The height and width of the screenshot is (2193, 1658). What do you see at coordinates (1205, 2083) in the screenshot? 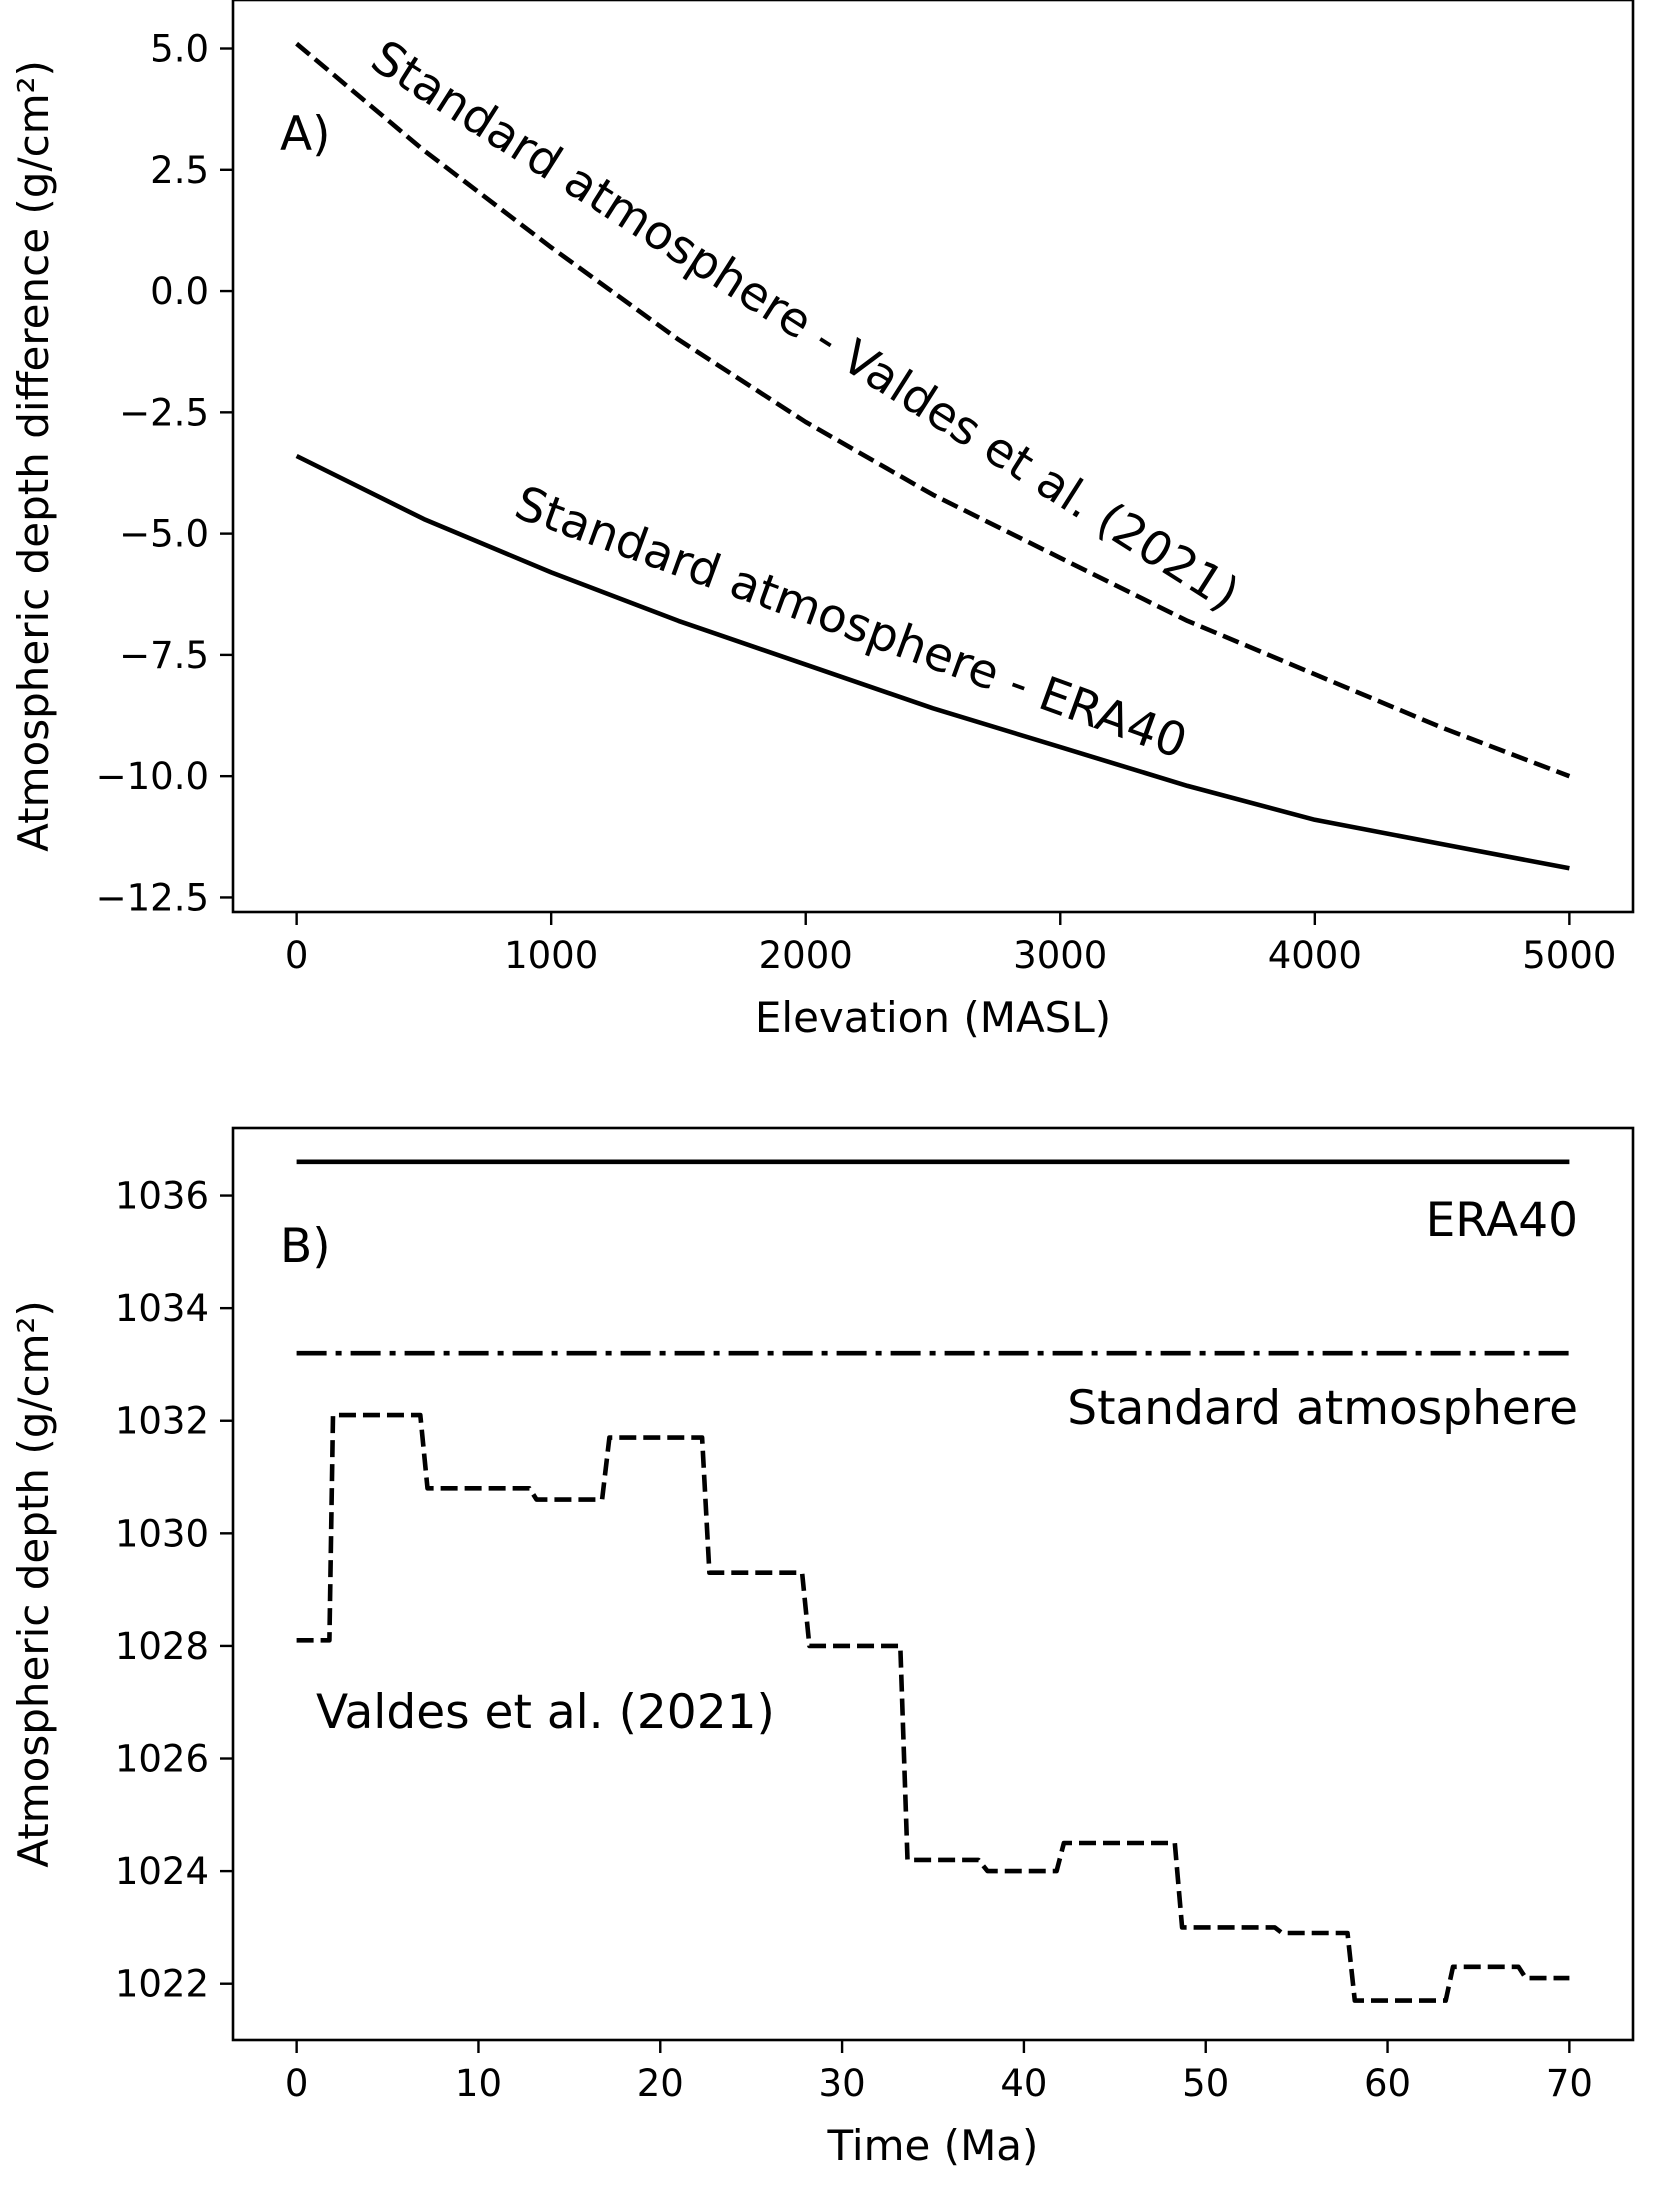
I see `panel-b-xtick-label: 50` at bounding box center [1205, 2083].